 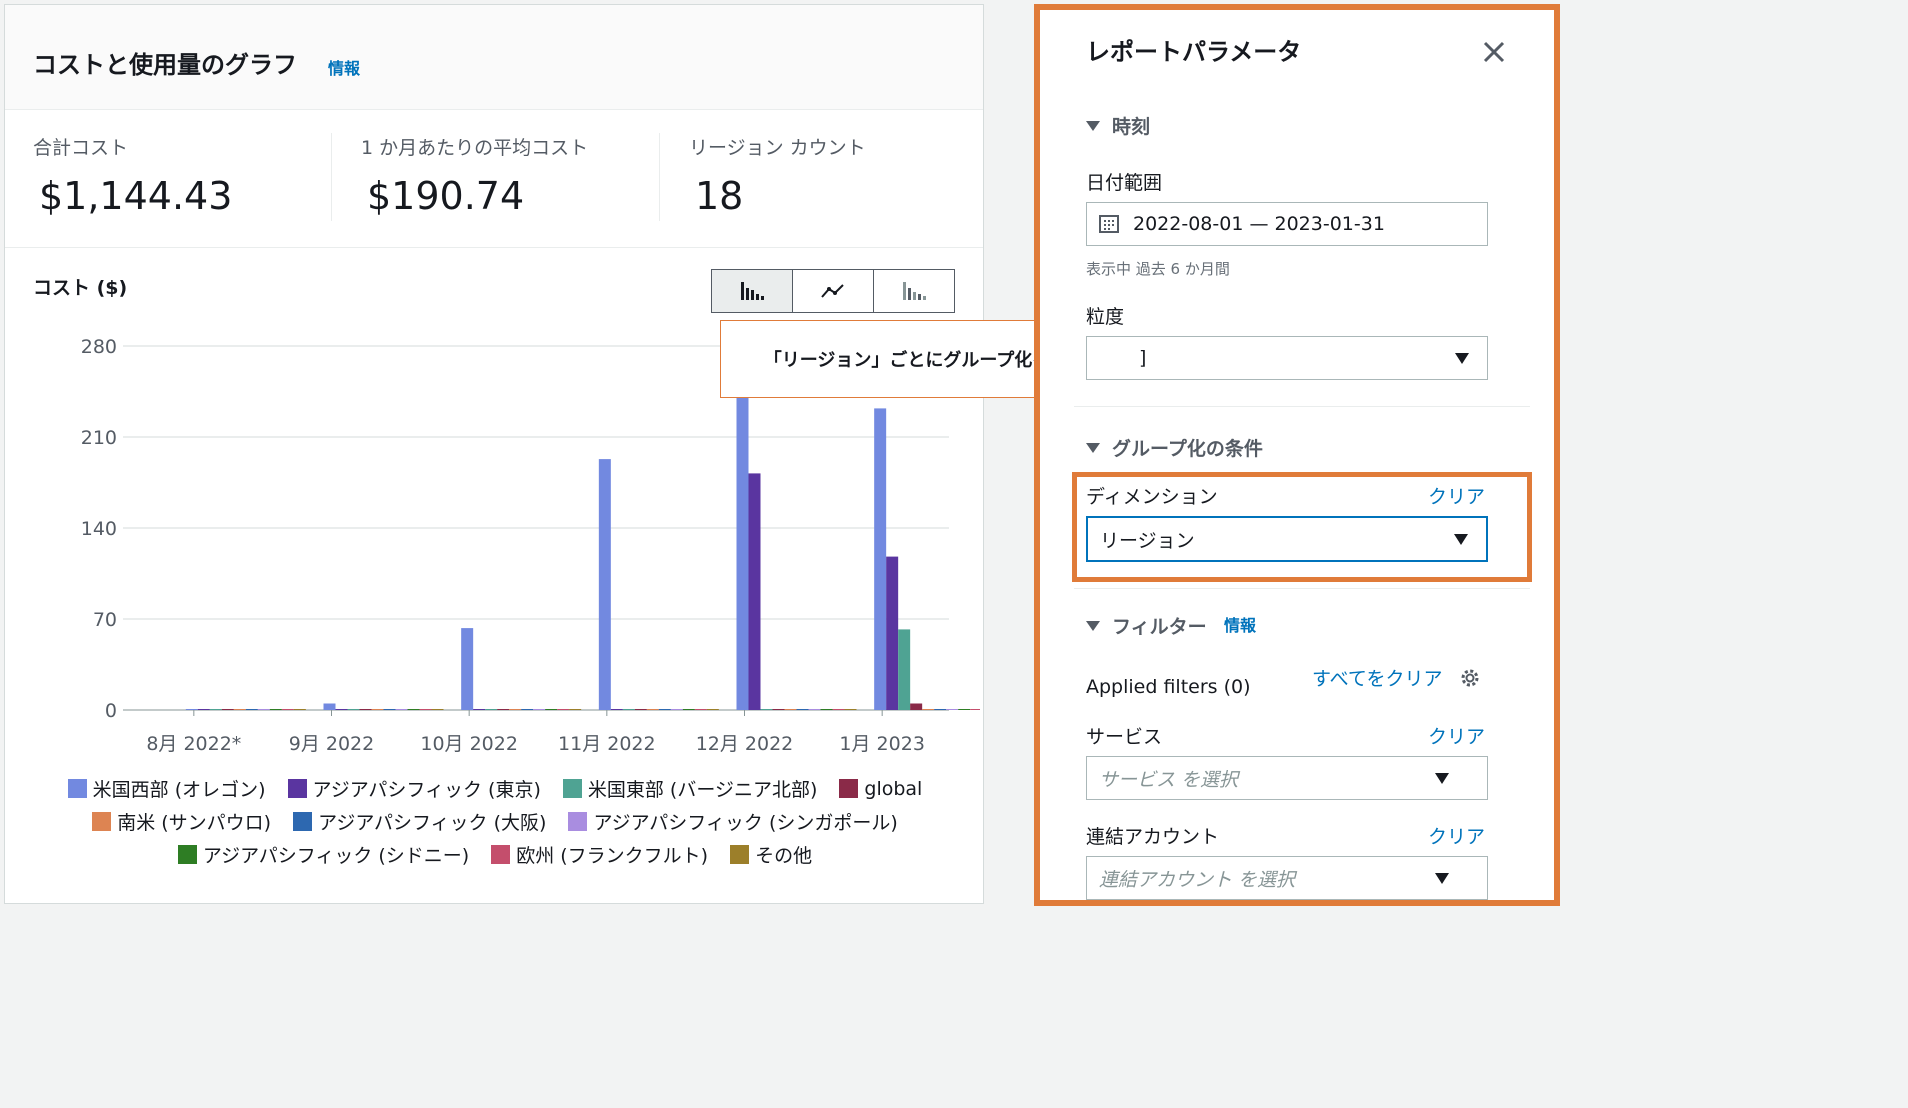 I want to click on legend-item: 米国東部 (バージニア北部), so click(x=690, y=788).